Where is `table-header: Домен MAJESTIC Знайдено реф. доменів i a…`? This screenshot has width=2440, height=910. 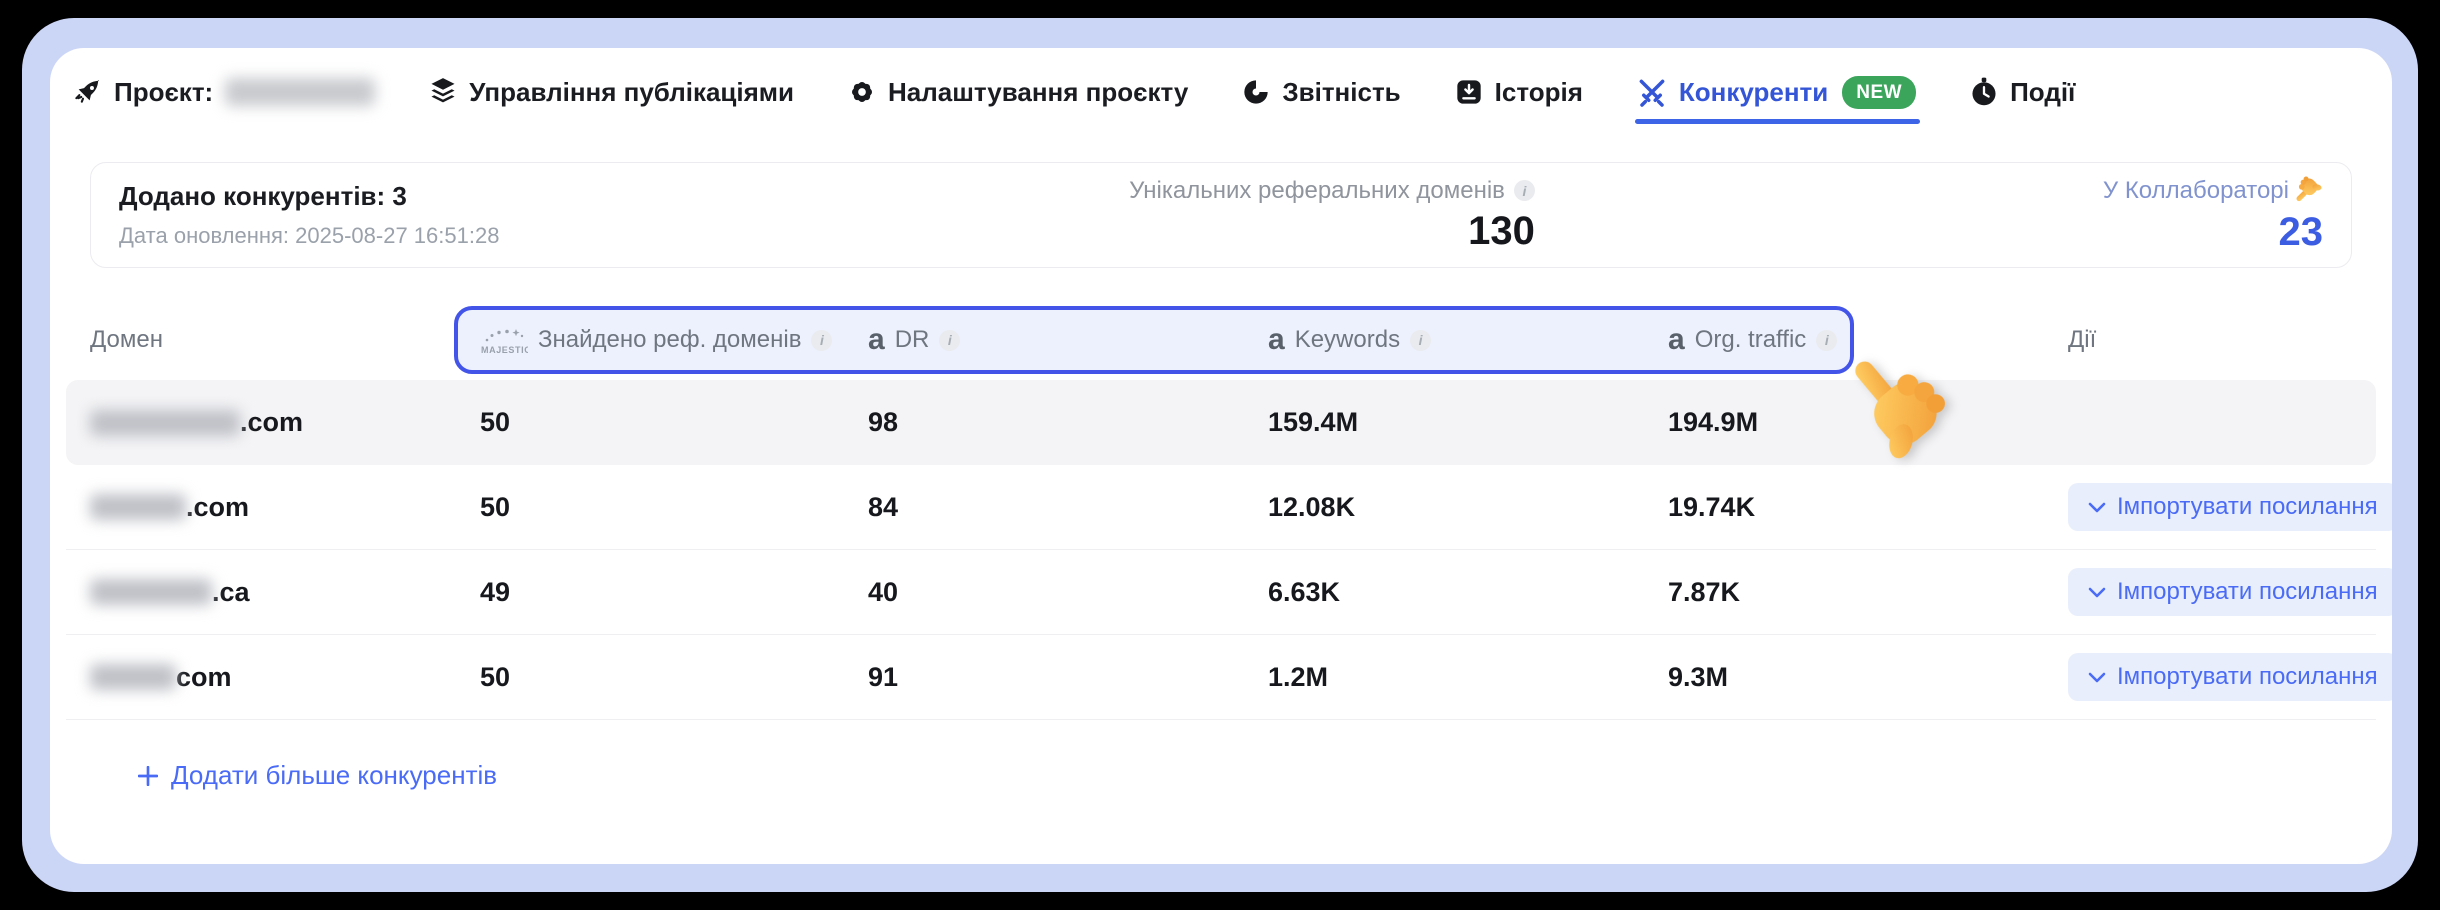
table-header: Домен MAJESTIC Знайдено реф. доменів i a… is located at coordinates (1221, 340).